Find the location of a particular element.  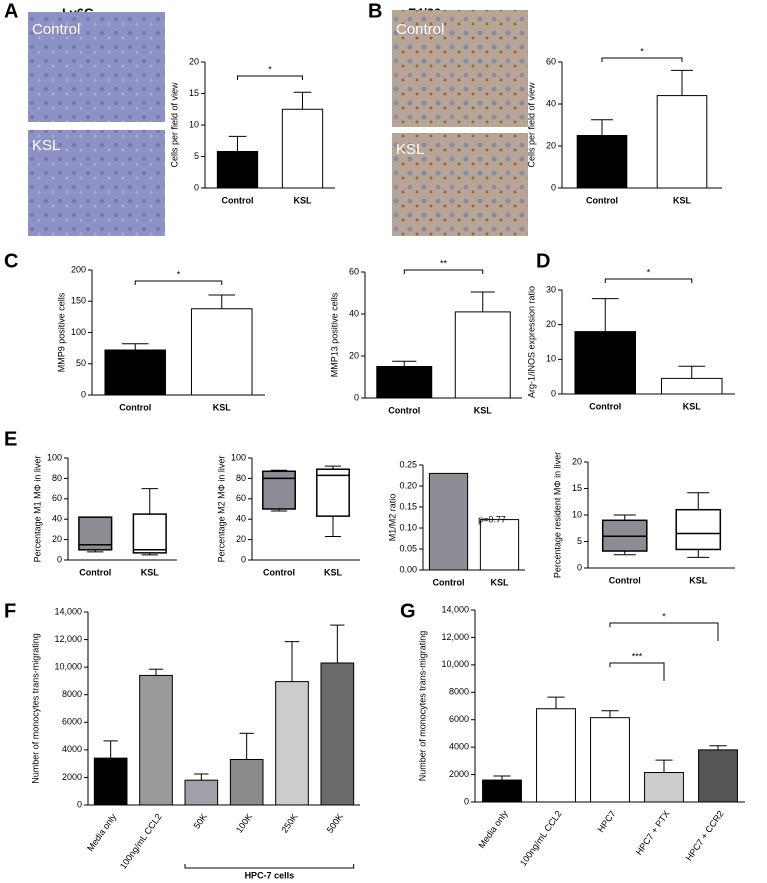

x-tick-label: HPC7 + PTX is located at coordinates (653, 833).